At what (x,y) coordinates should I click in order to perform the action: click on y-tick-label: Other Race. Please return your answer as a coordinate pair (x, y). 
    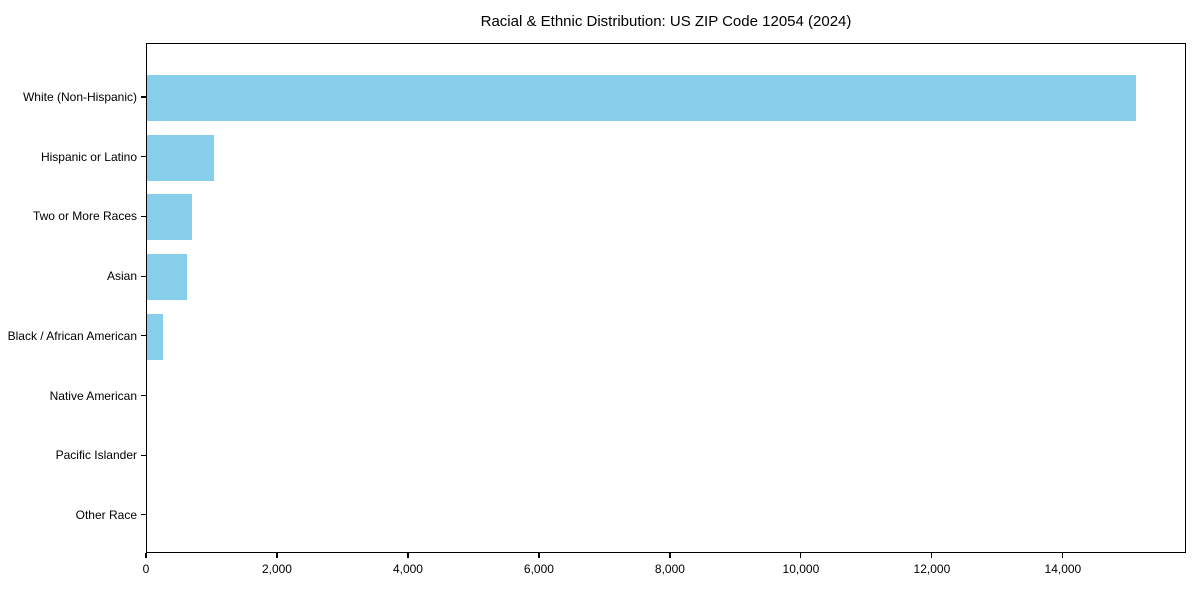
    Looking at the image, I should click on (106, 514).